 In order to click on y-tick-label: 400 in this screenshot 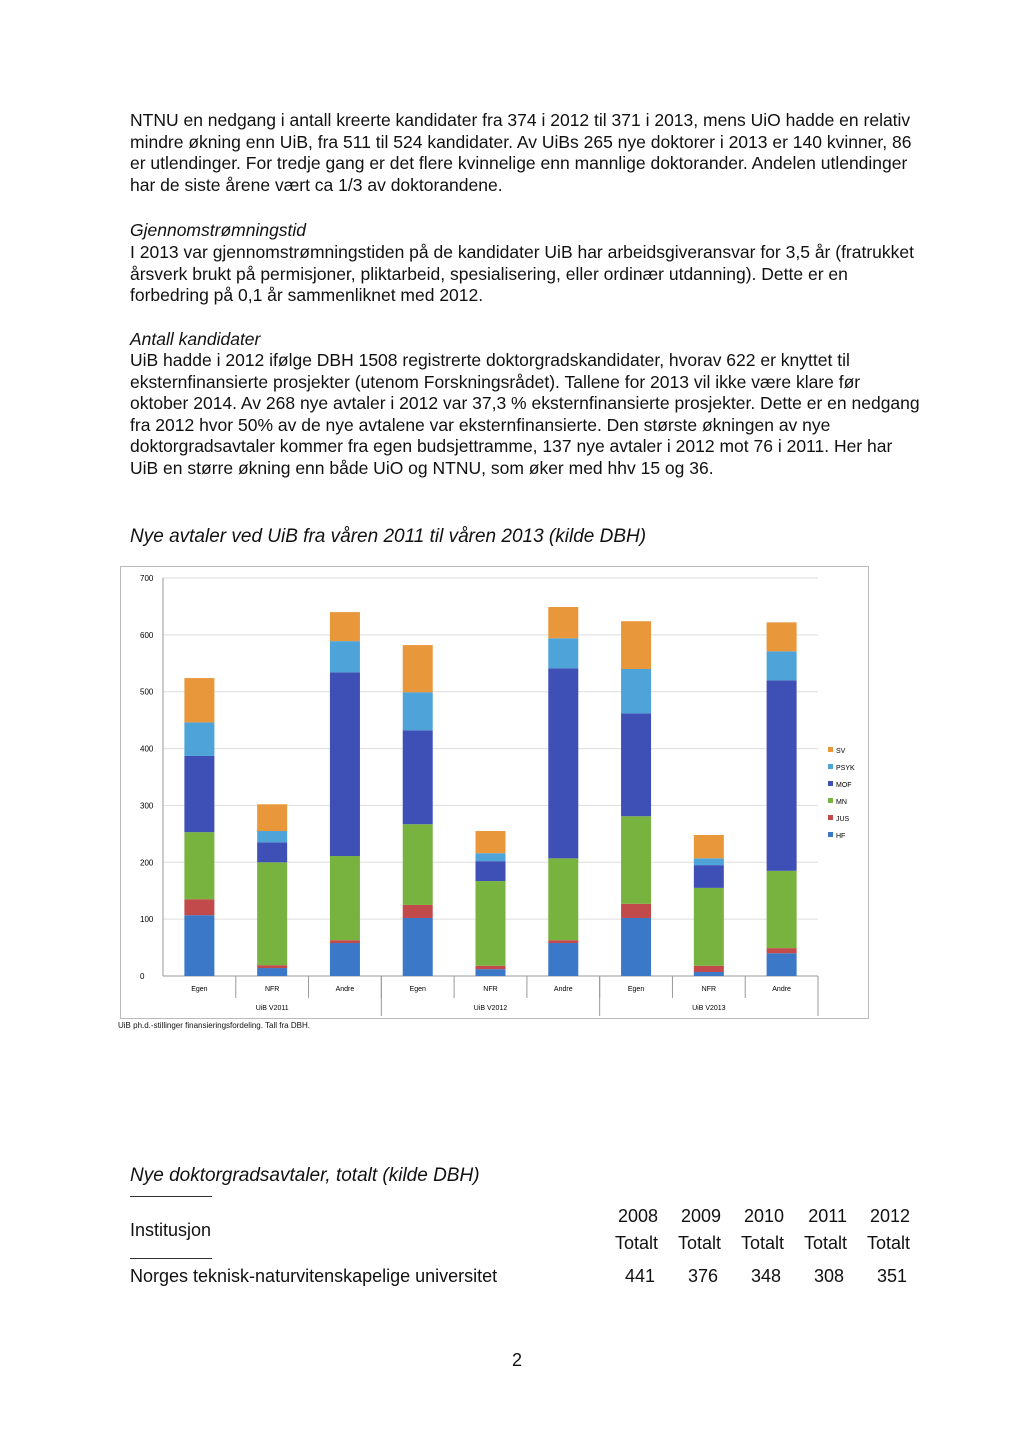, I will do `click(147, 749)`.